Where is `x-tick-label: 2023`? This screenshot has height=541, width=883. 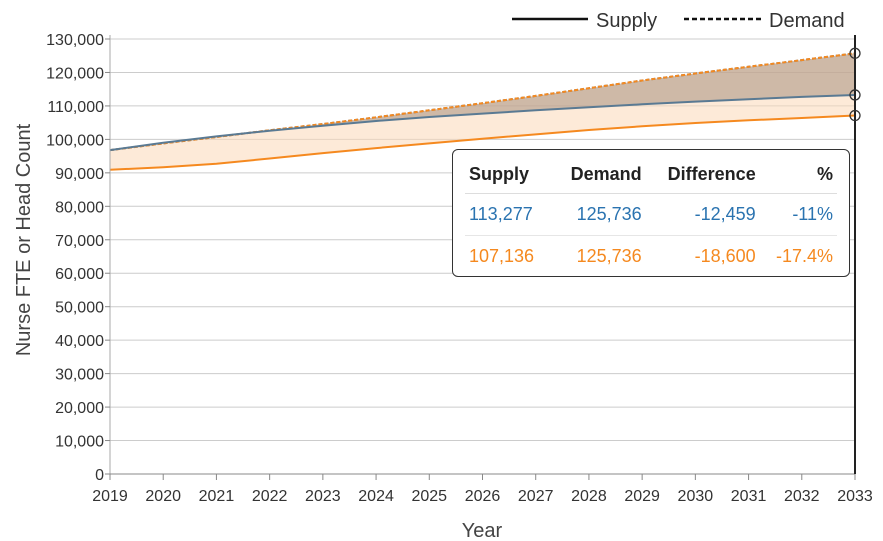 x-tick-label: 2023 is located at coordinates (323, 496).